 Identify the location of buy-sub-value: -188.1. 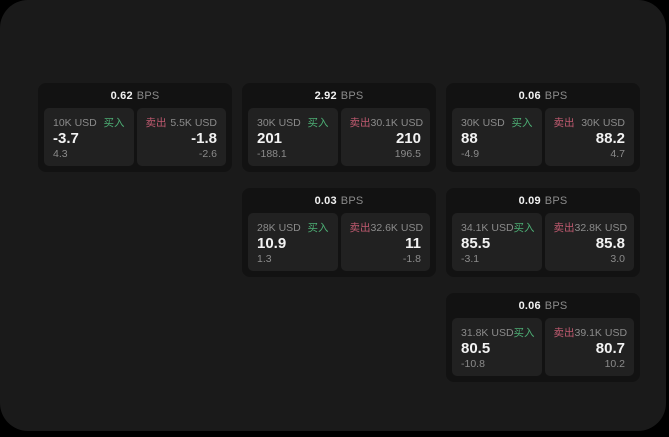
(272, 154).